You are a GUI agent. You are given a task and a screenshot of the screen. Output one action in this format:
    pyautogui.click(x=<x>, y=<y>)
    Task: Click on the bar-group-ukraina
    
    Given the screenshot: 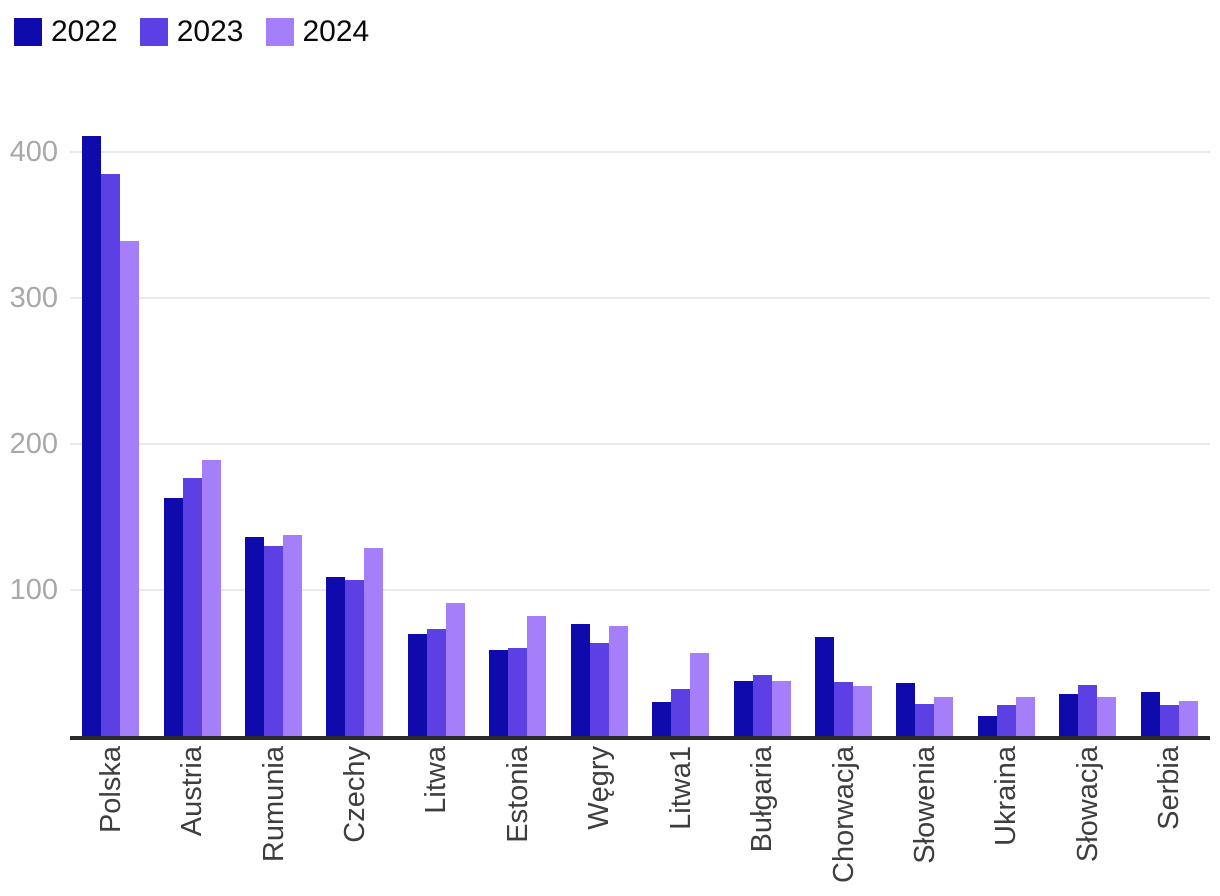 What is the action you would take?
    pyautogui.click(x=1006, y=368)
    